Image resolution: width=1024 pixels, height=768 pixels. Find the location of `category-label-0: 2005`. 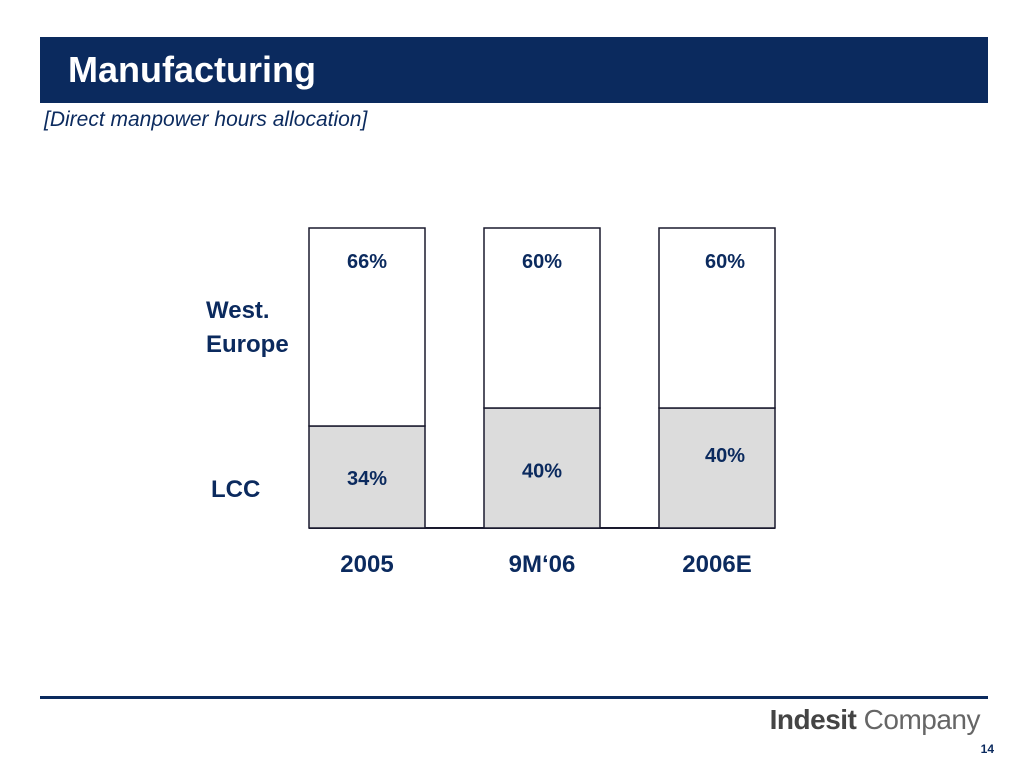

category-label-0: 2005 is located at coordinates (366, 564).